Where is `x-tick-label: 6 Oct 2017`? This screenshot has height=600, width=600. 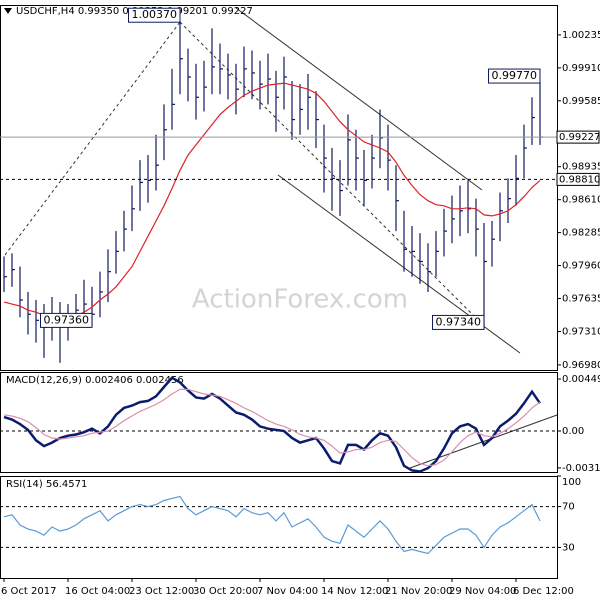 x-tick-label: 6 Oct 2017 is located at coordinates (28, 591).